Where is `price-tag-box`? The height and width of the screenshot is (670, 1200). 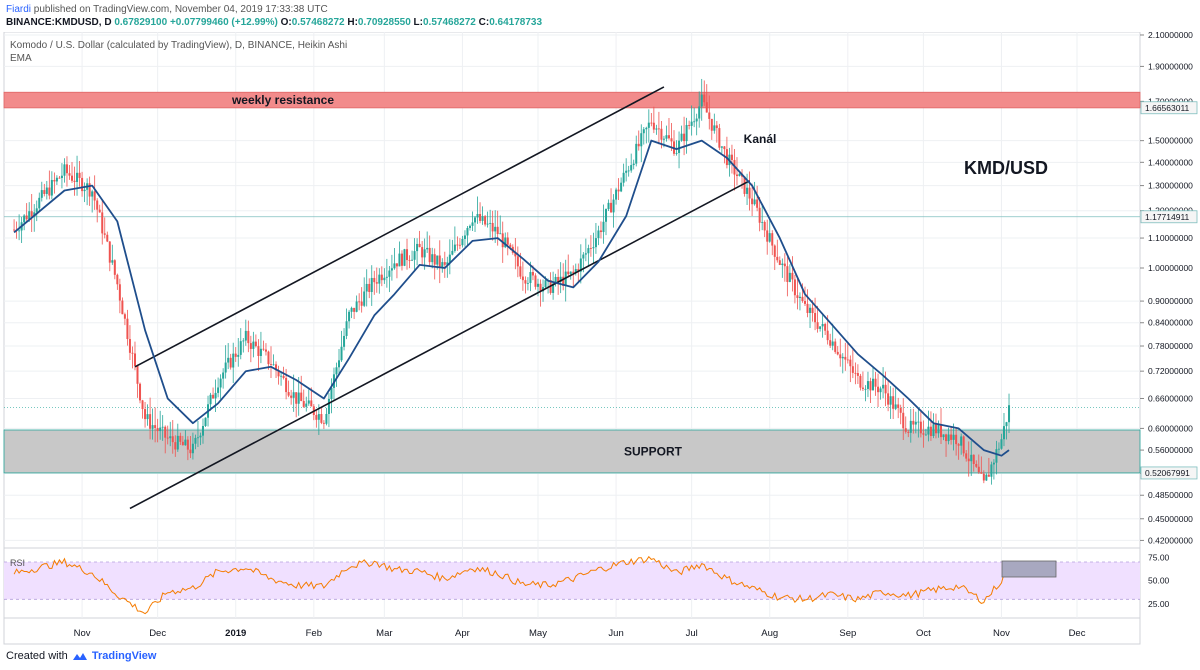 price-tag-box is located at coordinates (1169, 473).